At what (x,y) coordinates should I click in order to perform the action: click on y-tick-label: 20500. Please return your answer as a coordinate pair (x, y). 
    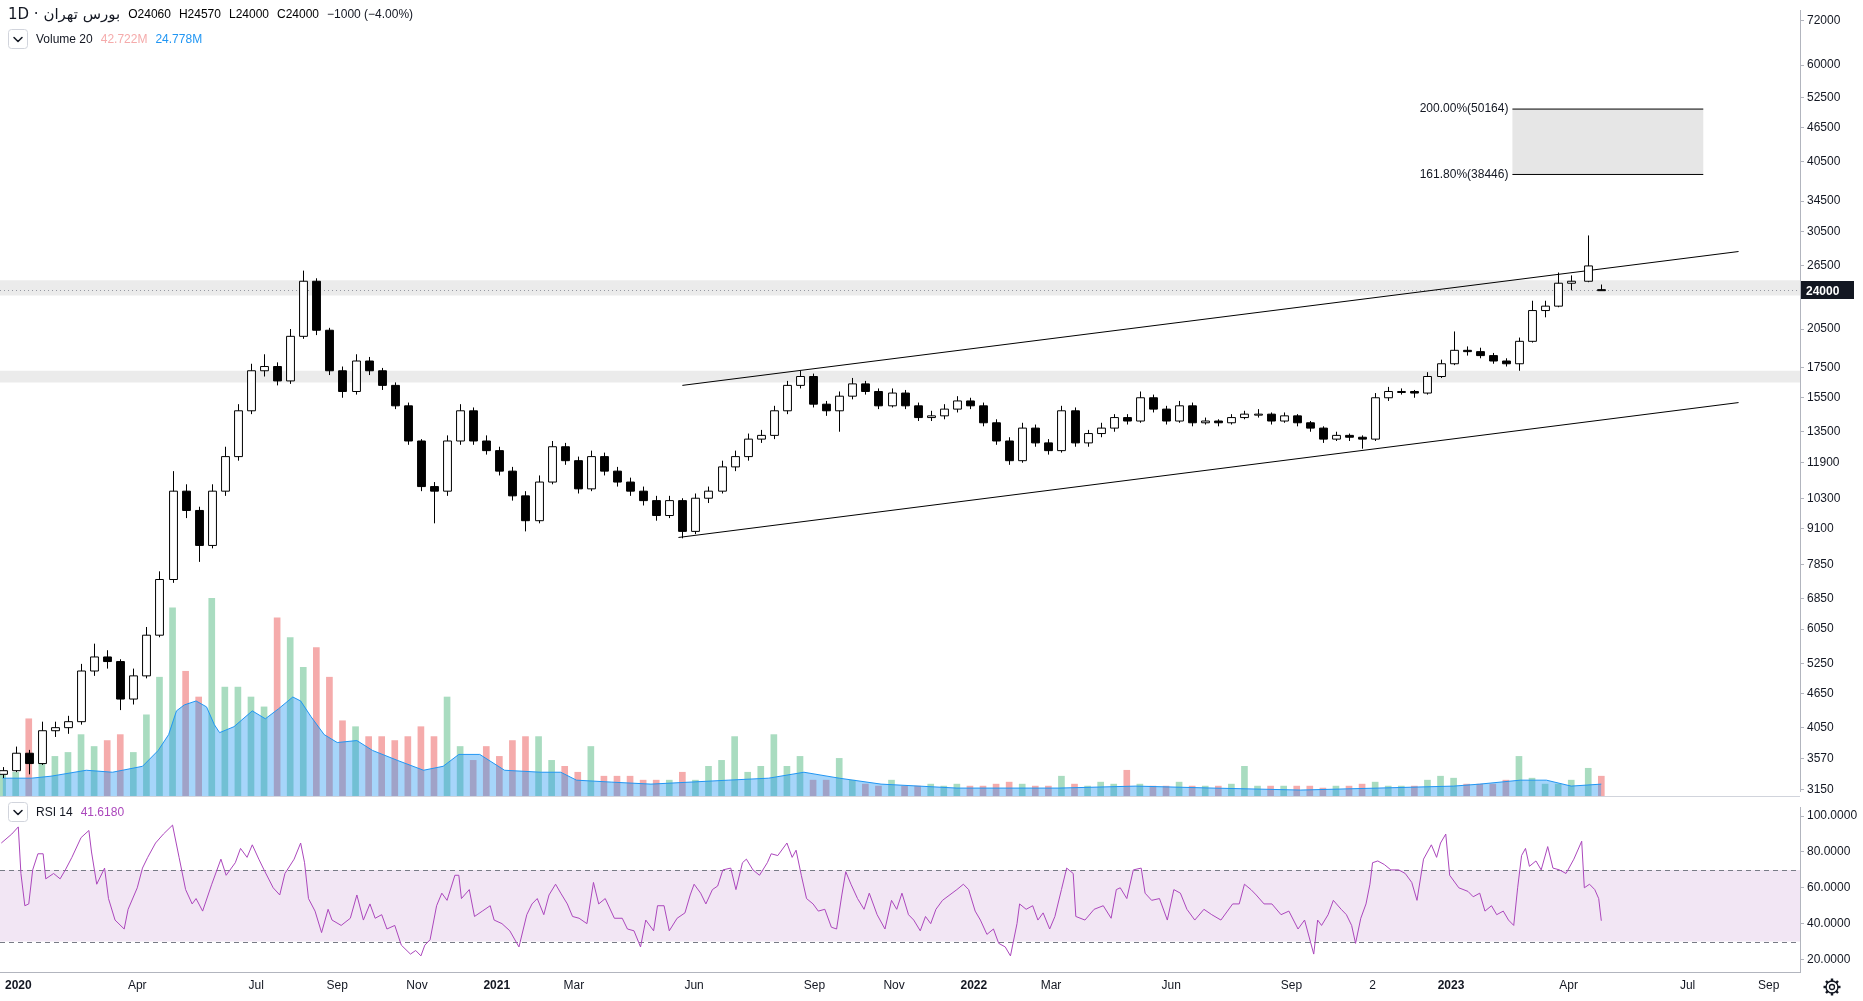
    Looking at the image, I should click on (1824, 328).